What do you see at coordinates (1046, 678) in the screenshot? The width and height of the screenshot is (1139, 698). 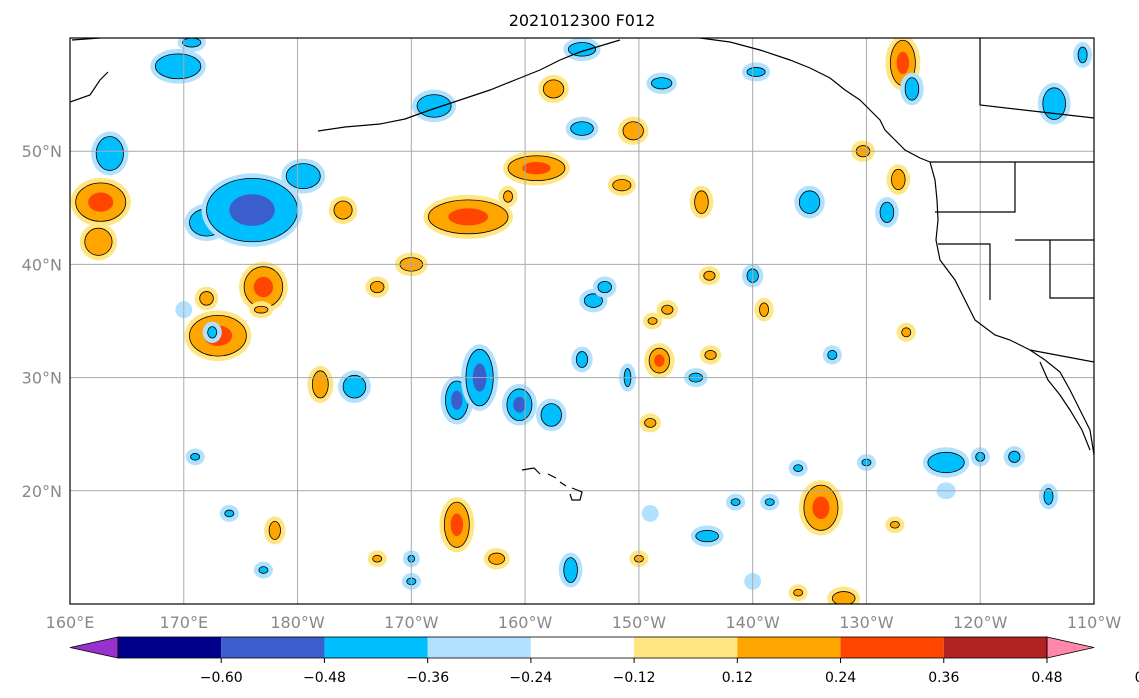 I see `colorbar-tick-label: 0.48` at bounding box center [1046, 678].